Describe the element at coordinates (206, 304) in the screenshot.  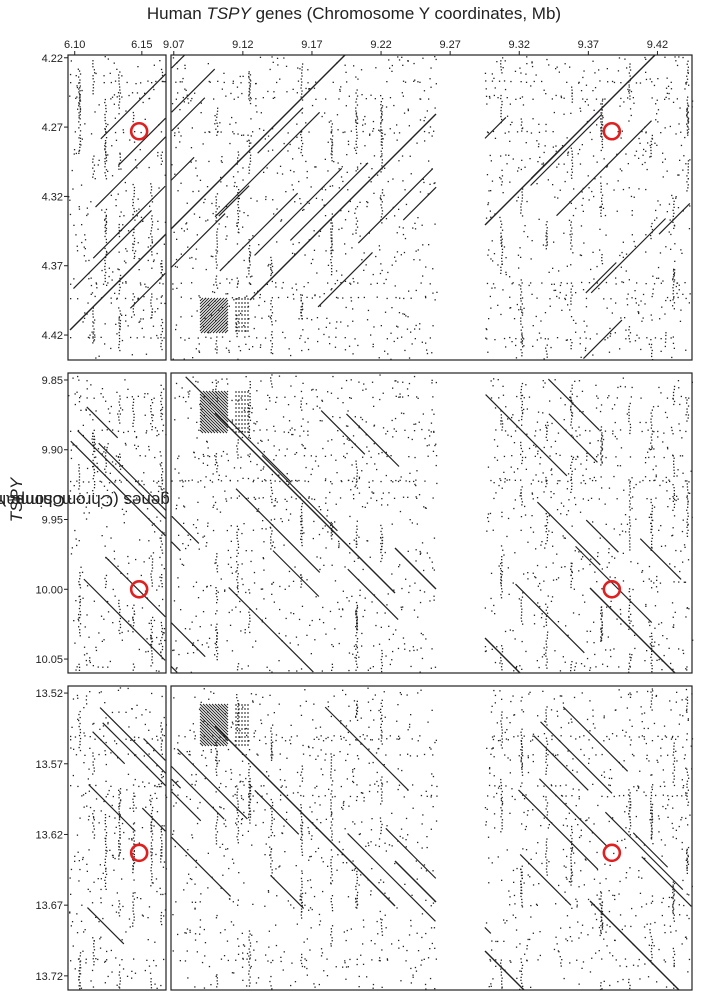
I see `hatch-line` at that location.